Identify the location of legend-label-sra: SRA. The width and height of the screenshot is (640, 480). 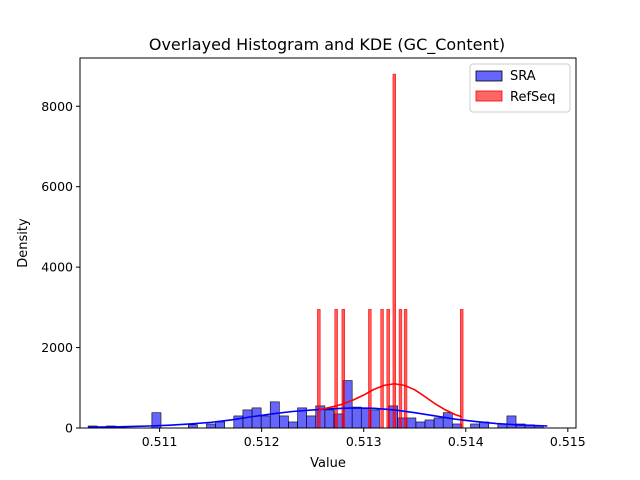
(523, 76).